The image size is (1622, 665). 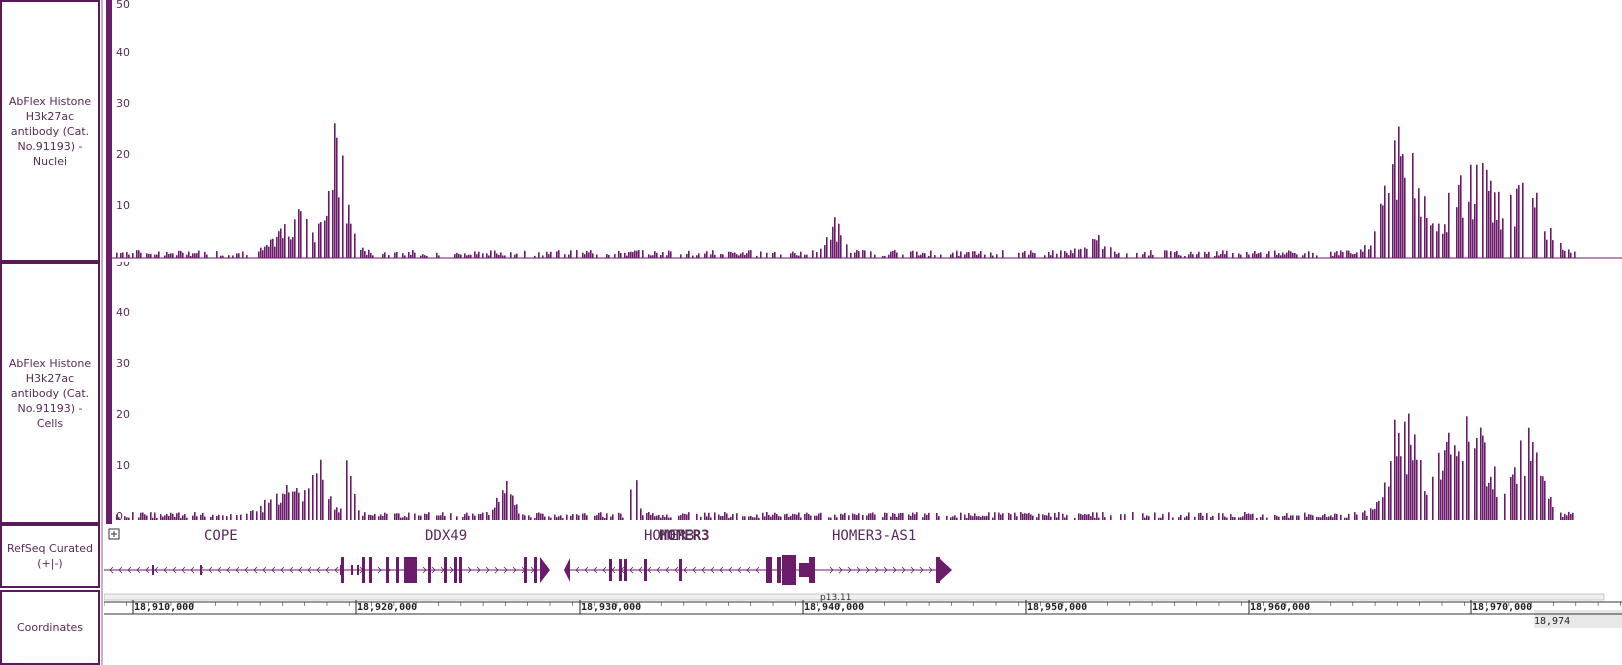 I want to click on gene-label-homer3b: HOMER3, so click(x=684, y=536).